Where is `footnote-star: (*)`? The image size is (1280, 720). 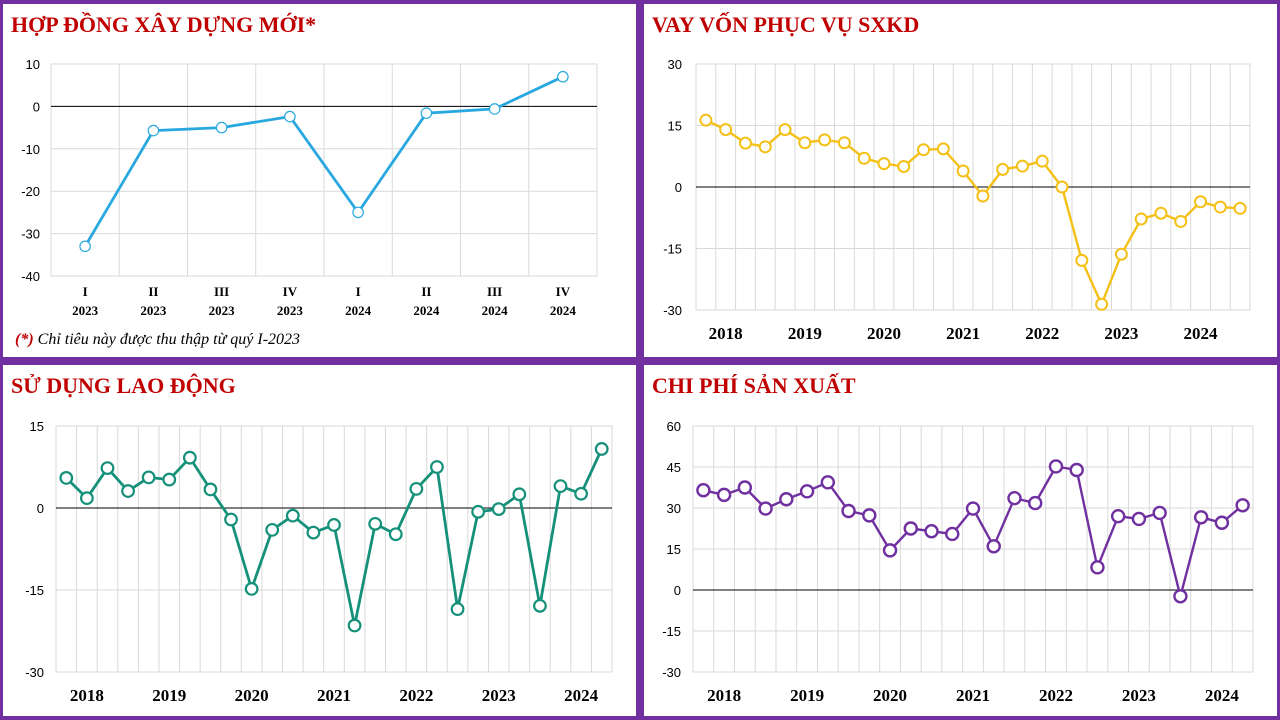
footnote-star: (*) is located at coordinates (24, 339).